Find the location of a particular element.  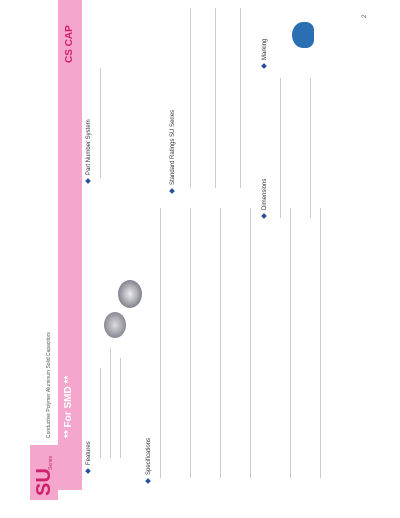

section-heading: Features is located at coordinates (89, 457).